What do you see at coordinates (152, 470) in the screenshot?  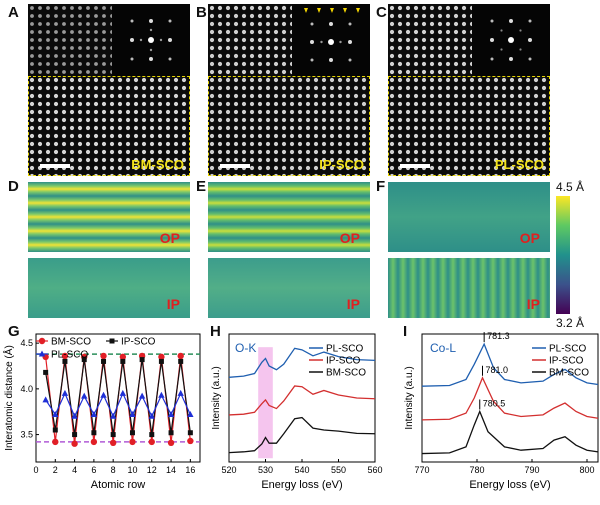 I see `x-tick-label: 12` at bounding box center [152, 470].